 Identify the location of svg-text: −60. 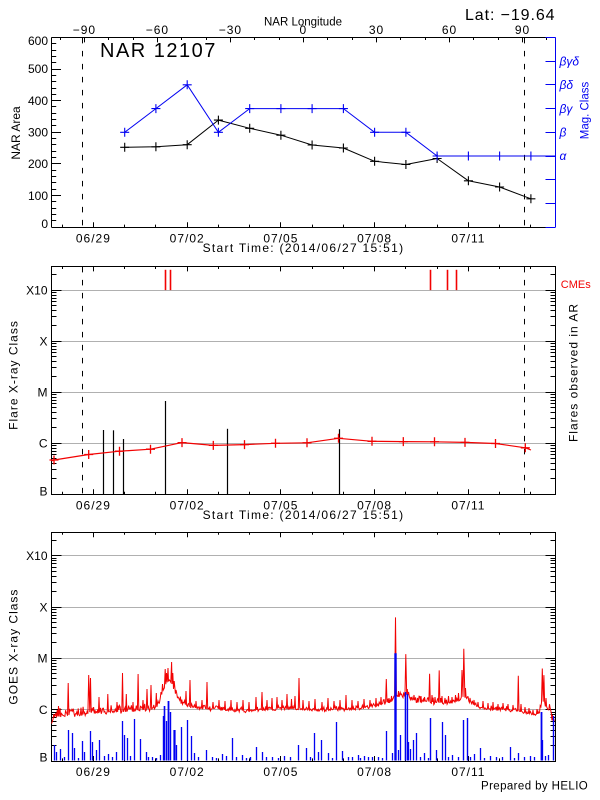
(157, 30).